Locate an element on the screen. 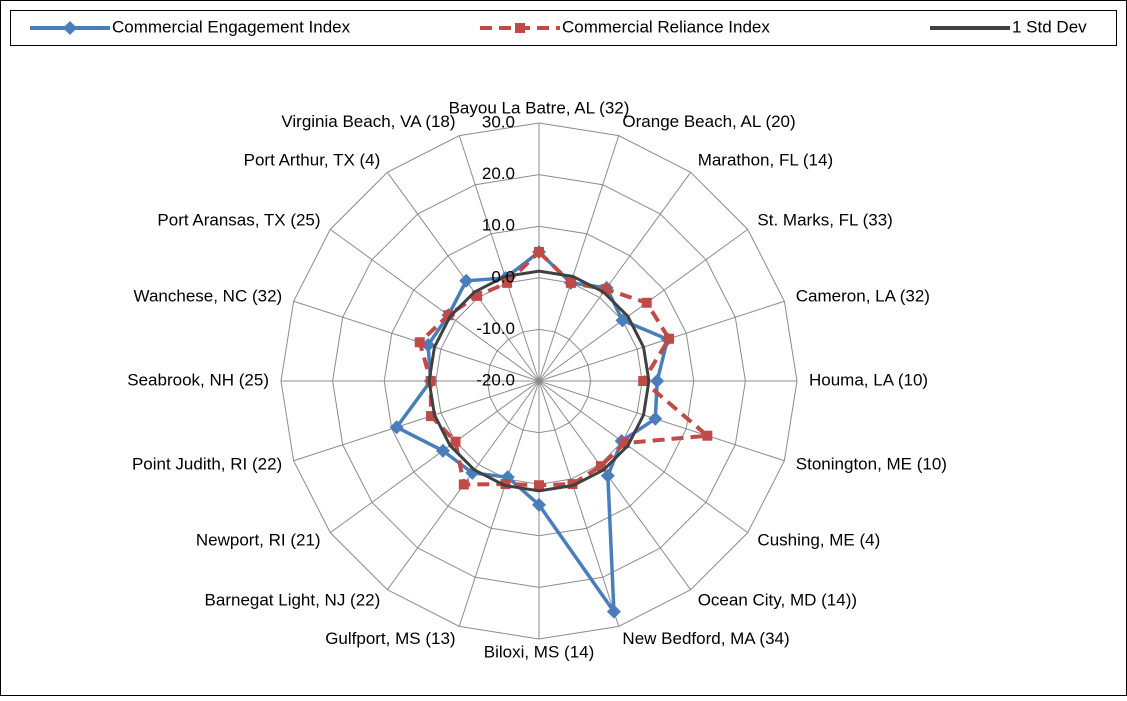 The height and width of the screenshot is (701, 1127). category-label: Biloxi, MS (14) is located at coordinates (539, 651).